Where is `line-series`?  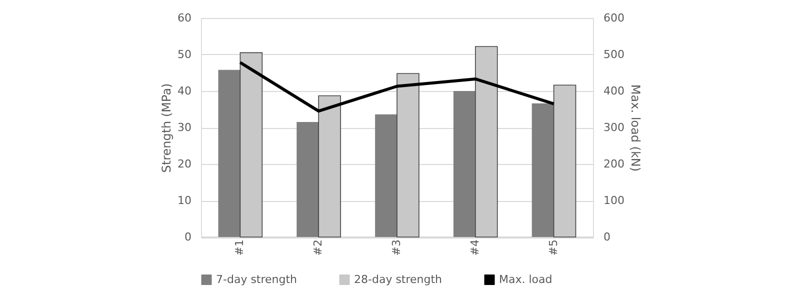 line-series is located at coordinates (397, 87).